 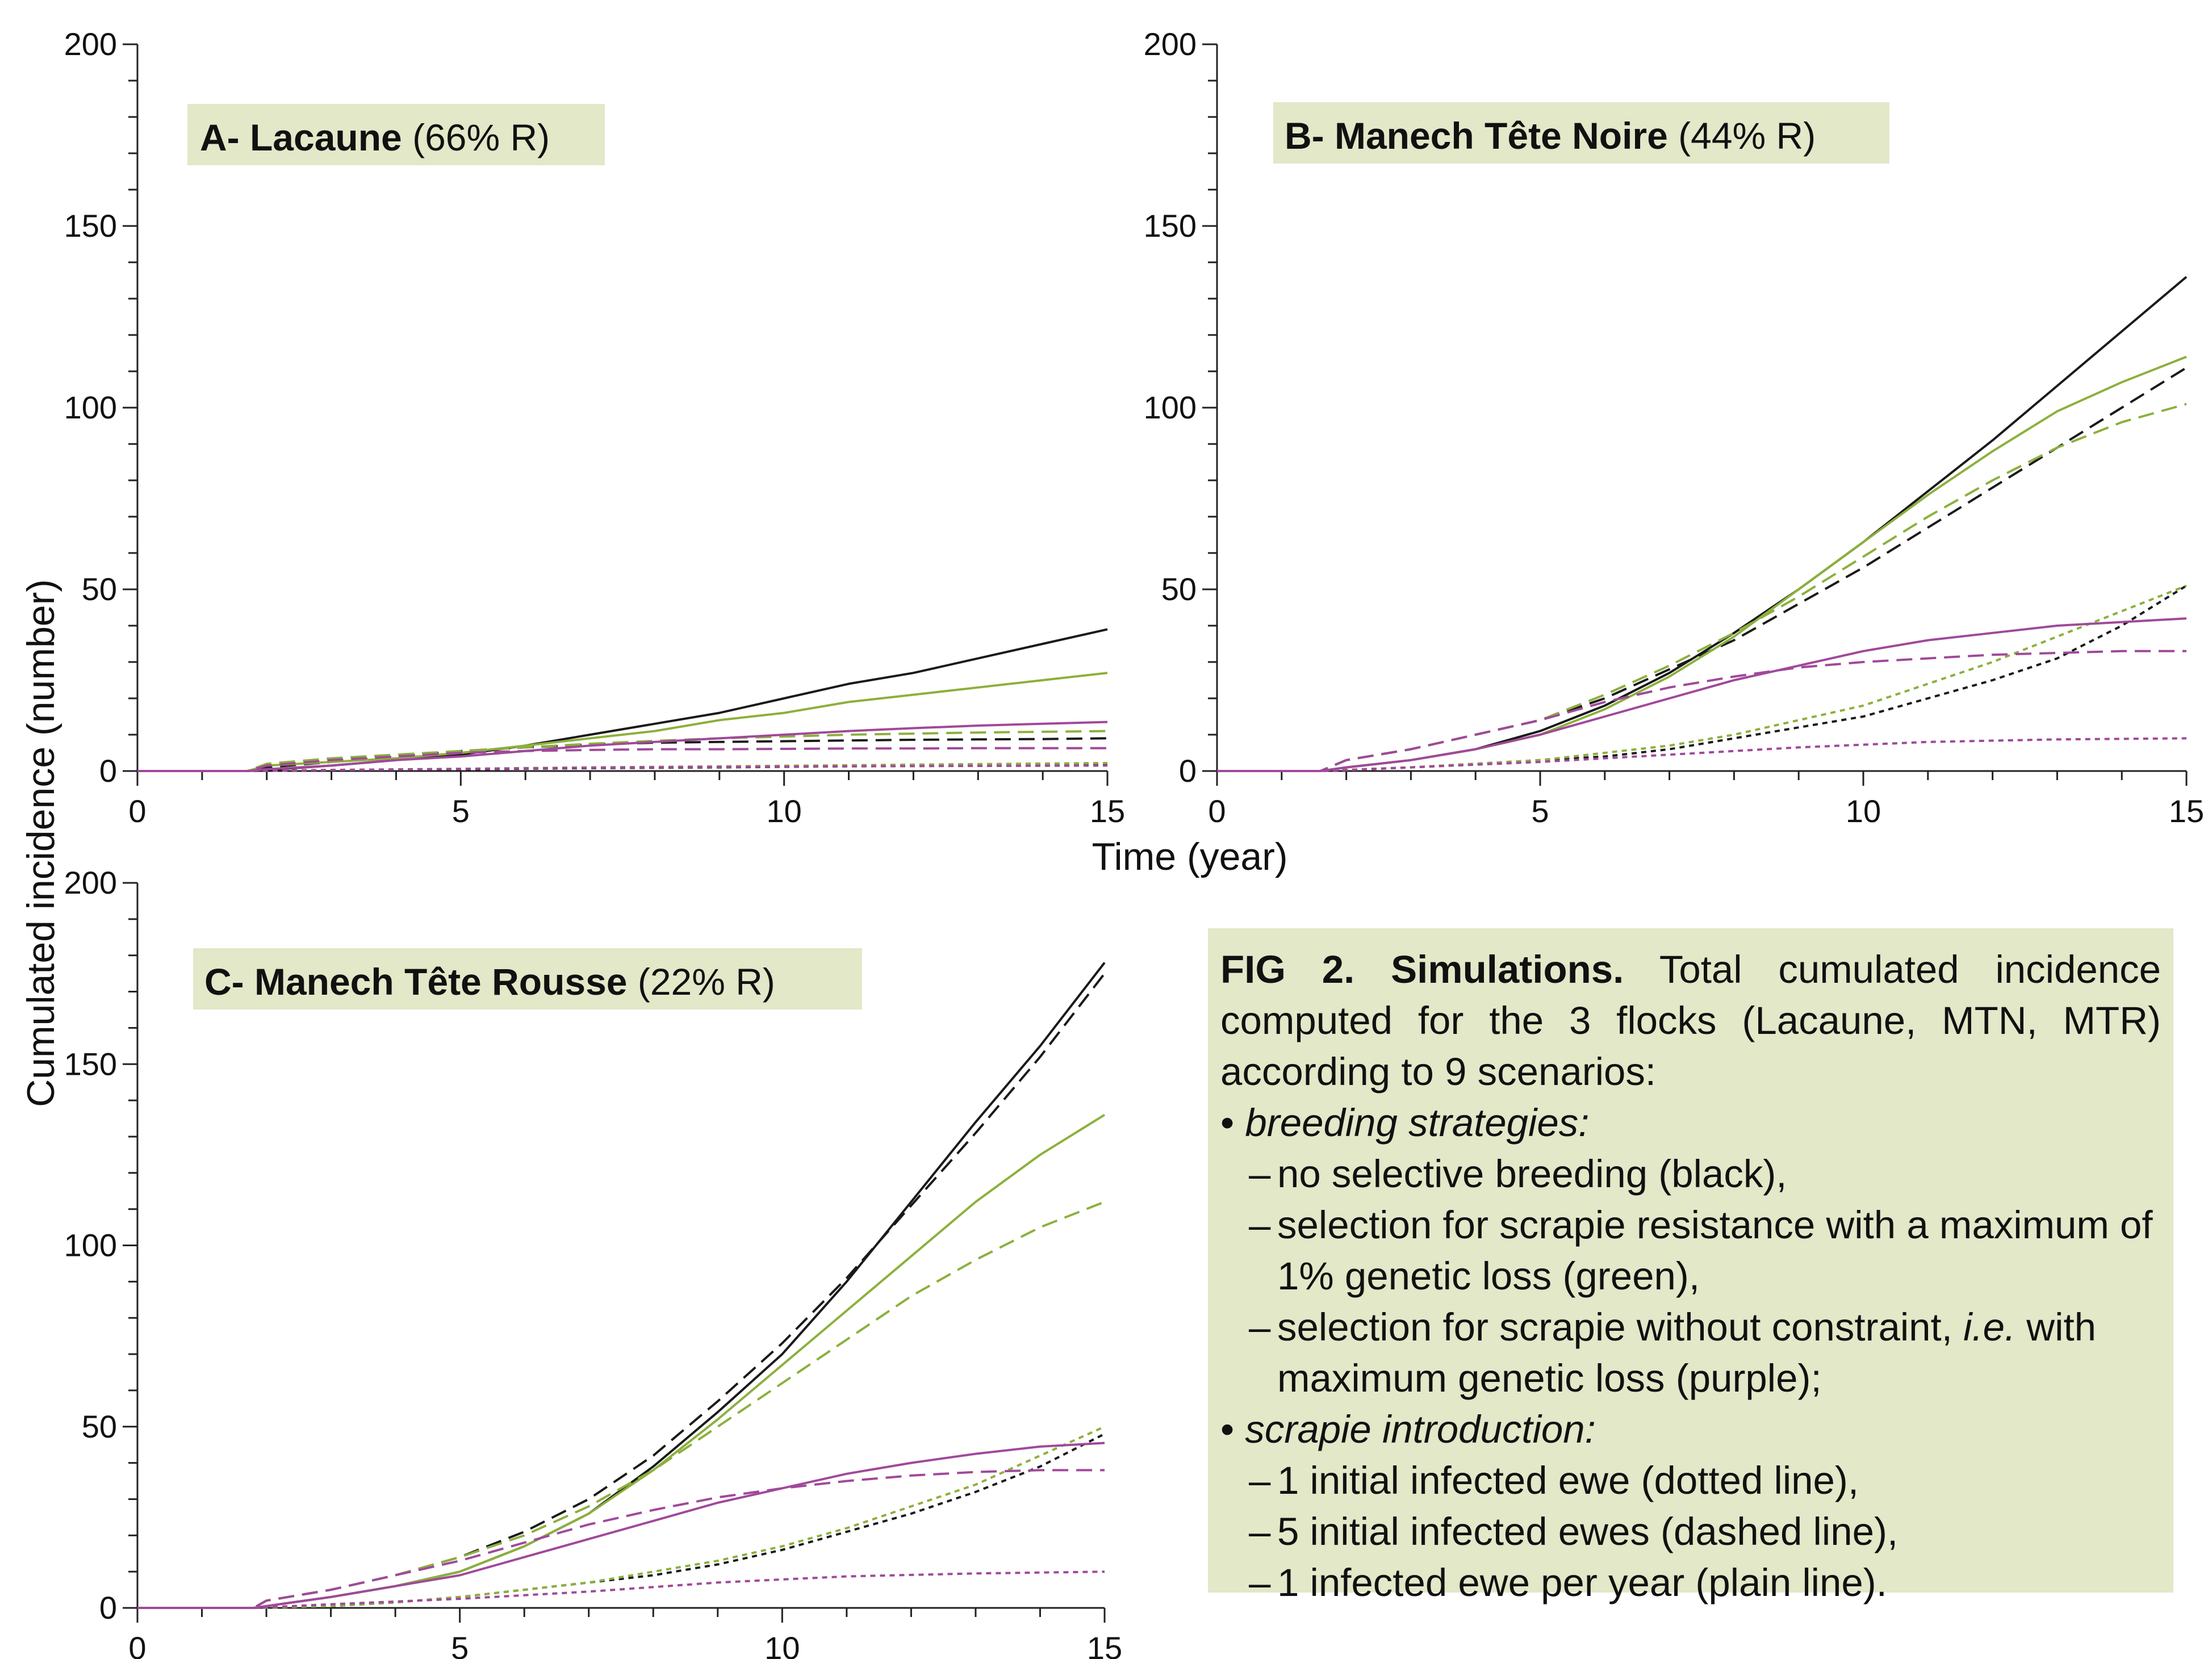 I want to click on caption-intro-text-1: 1 initial infected ewe (dotted line),, so click(x=1568, y=1480).